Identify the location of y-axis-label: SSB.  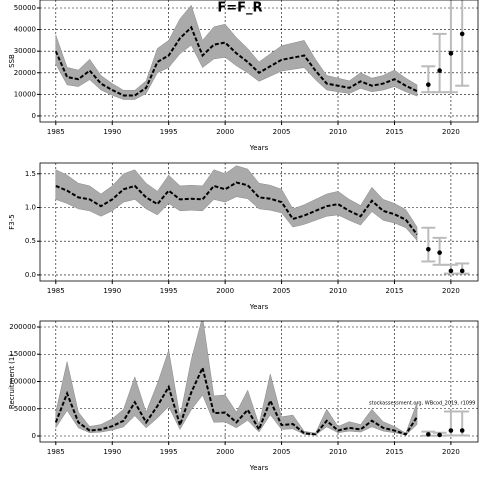
(12, 61).